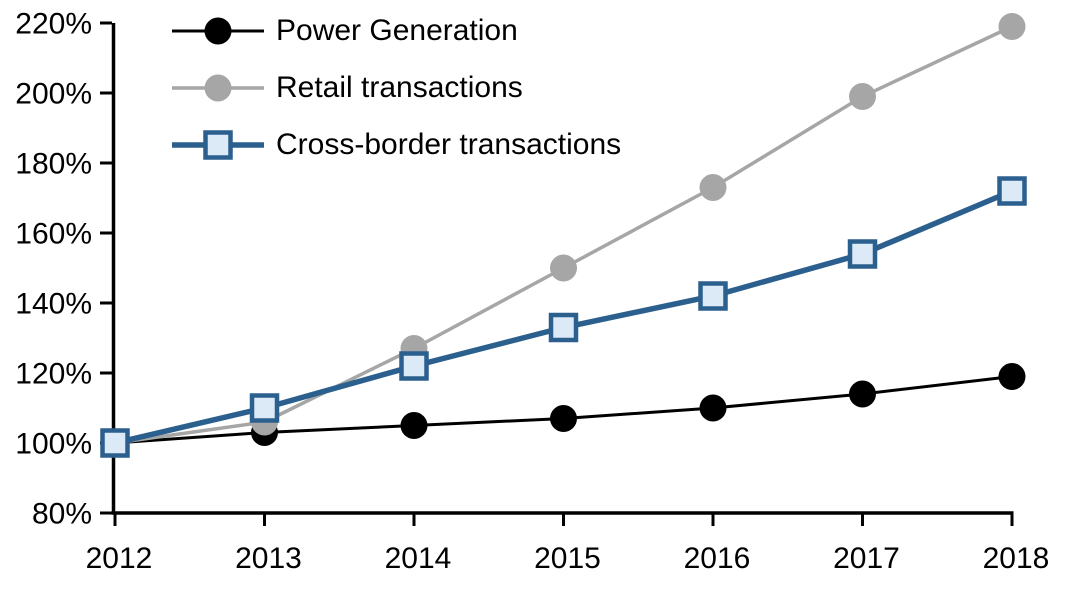 The height and width of the screenshot is (590, 1076). I want to click on x-axis-tick-label: 2015, so click(567, 558).